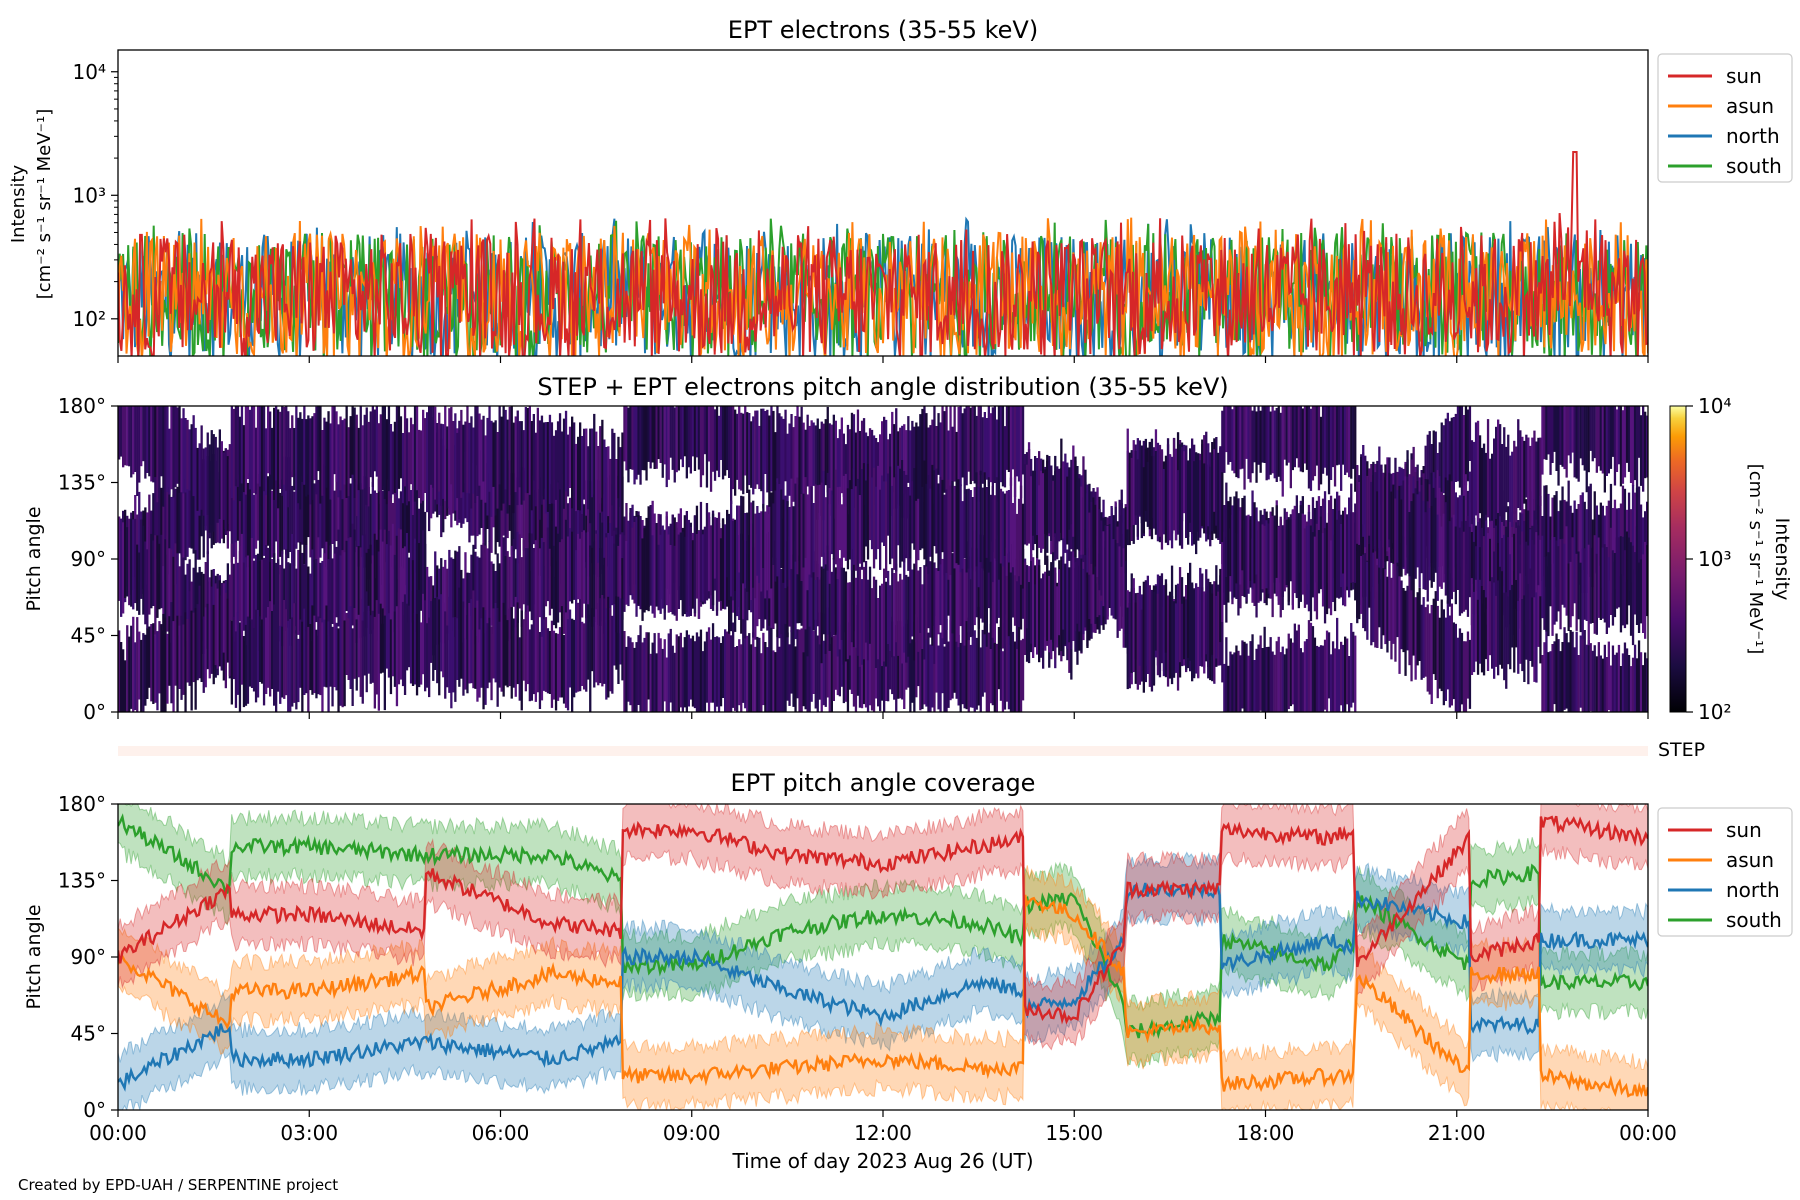  What do you see at coordinates (883, 1133) in the screenshot?
I see `x-tick-label: 12:00` at bounding box center [883, 1133].